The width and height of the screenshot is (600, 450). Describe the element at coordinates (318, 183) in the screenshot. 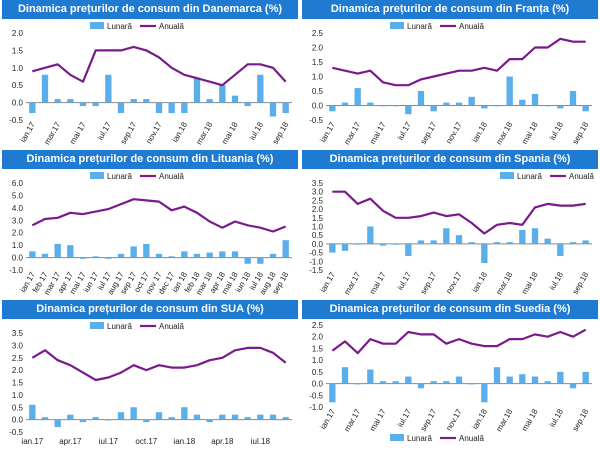

I see `y-tick-label: 3.5` at that location.